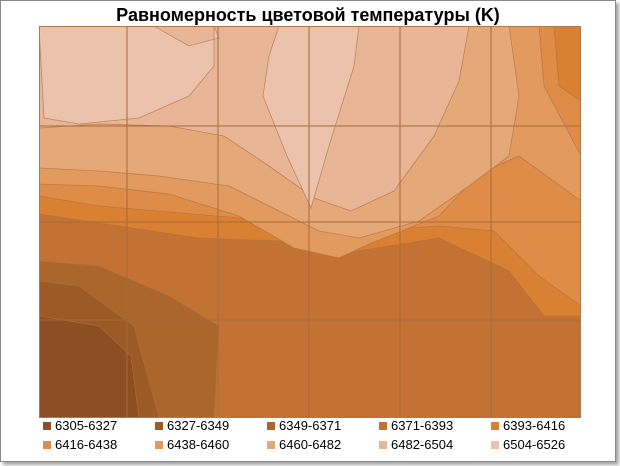 The height and width of the screenshot is (466, 620). Describe the element at coordinates (422, 425) in the screenshot. I see `legend-label: 6371-6393` at that location.